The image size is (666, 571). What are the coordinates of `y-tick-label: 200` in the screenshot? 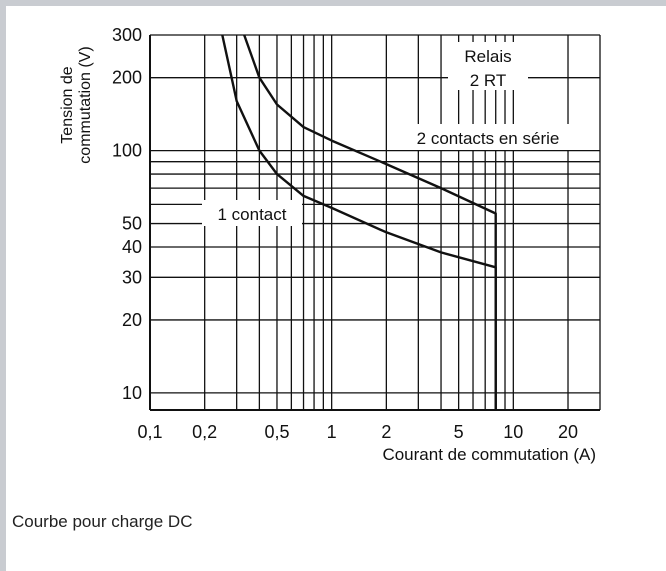 It's located at (127, 78).